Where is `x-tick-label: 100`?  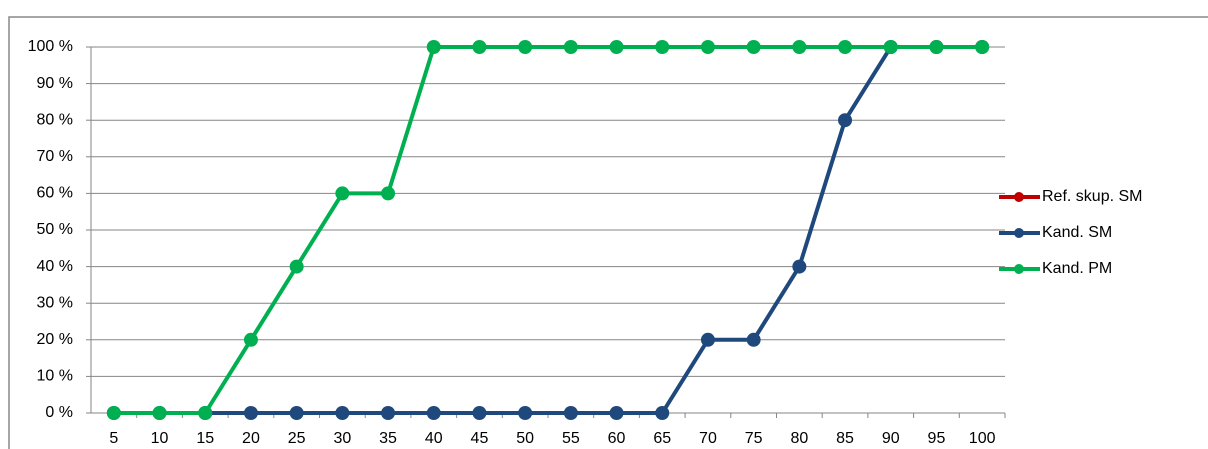
x-tick-label: 100 is located at coordinates (982, 438).